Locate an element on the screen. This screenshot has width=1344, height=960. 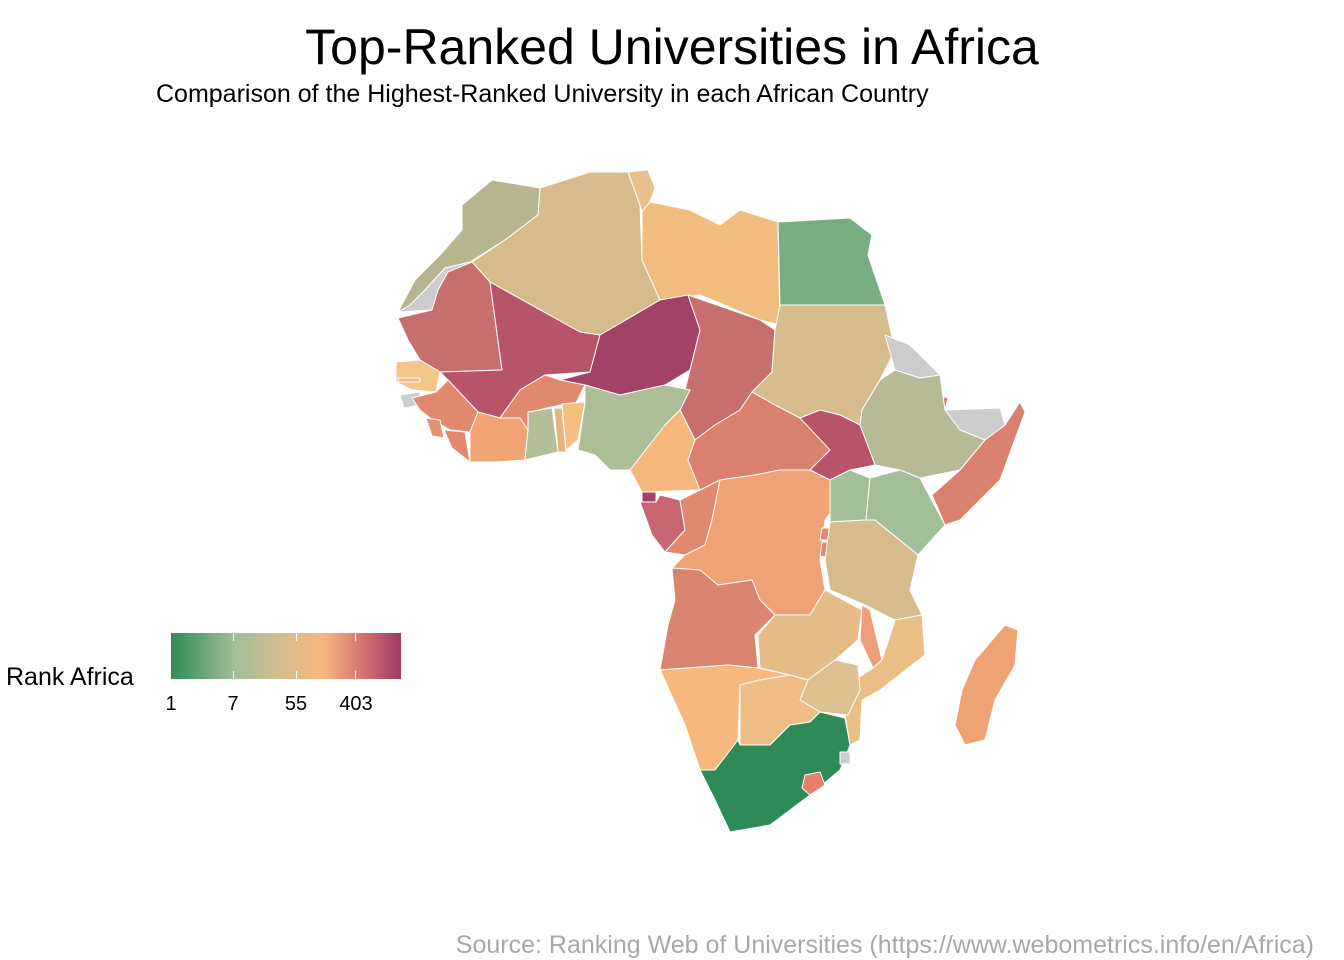
region-ethiopia is located at coordinates (922, 424).